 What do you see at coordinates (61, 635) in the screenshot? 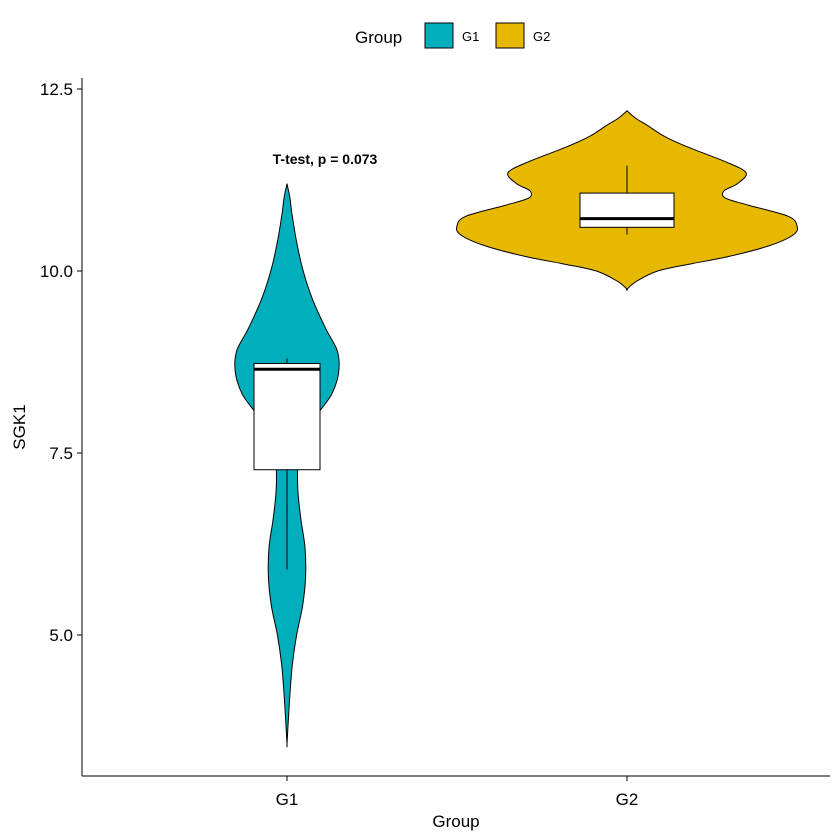
I see `y-tick-label: 5.0` at bounding box center [61, 635].